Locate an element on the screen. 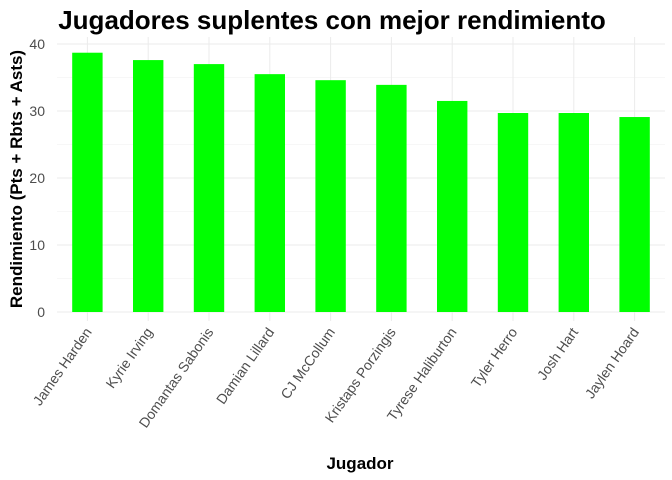 This screenshot has height=480, width=672. y-axis-title: Rendimiento (Pts + Rbts + Asts) is located at coordinates (16, 179).